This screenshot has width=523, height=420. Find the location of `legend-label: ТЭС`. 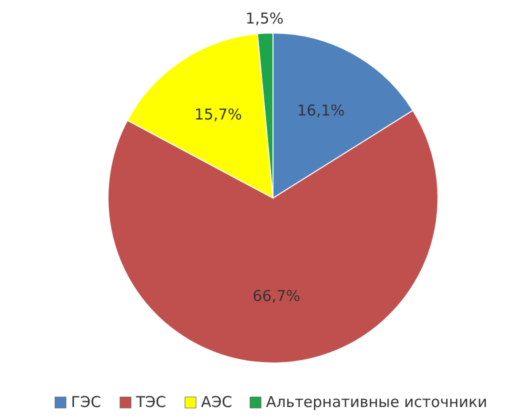

legend-label: ТЭС is located at coordinates (150, 402).